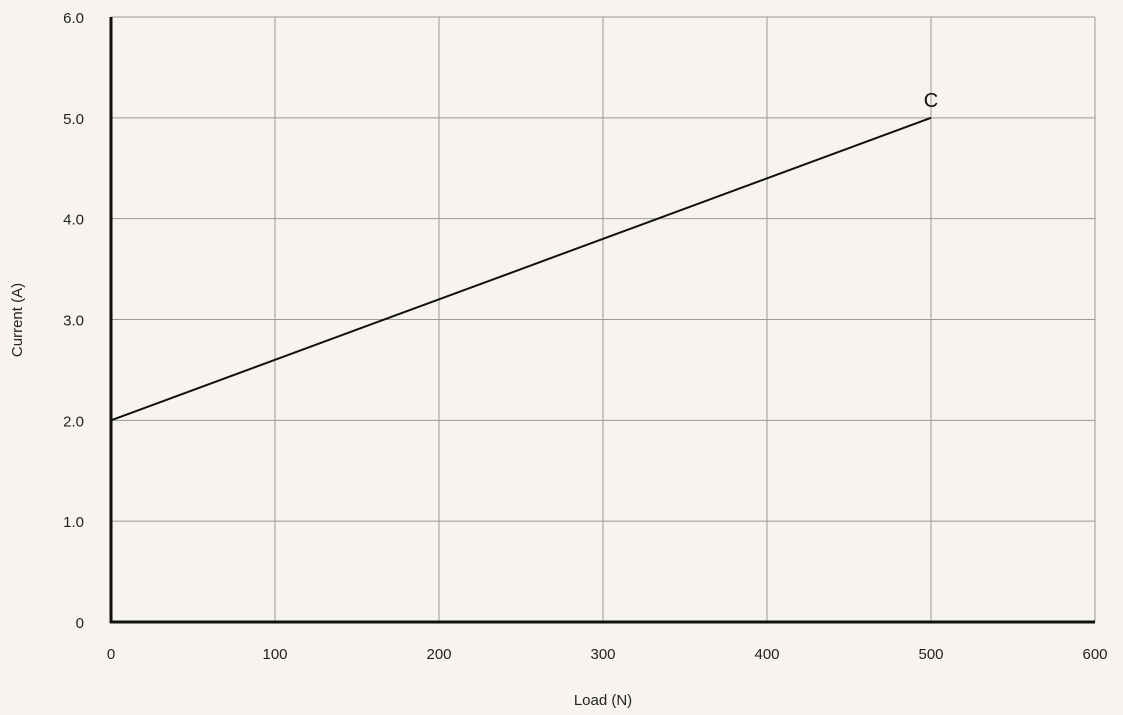 The image size is (1123, 715). I want to click on x-tick-labels: 0 100 200 300 400 500 600, so click(607, 654).